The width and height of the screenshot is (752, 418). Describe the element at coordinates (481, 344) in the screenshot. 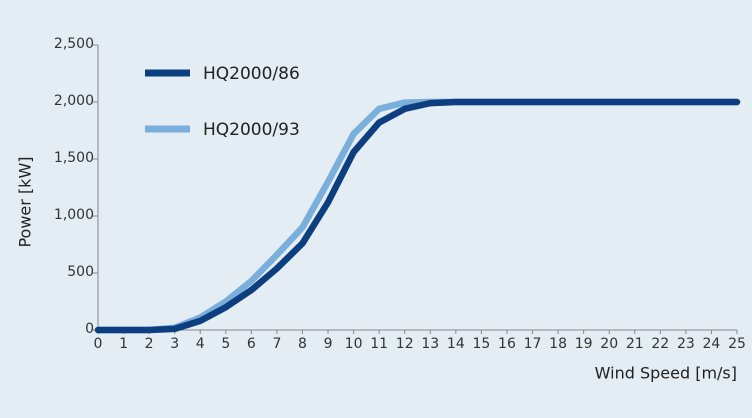

I see `x-tick-label: 15` at that location.